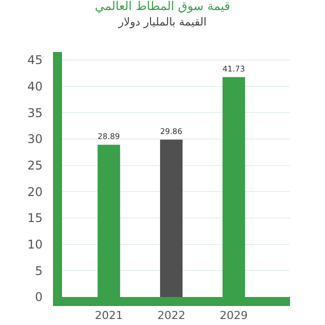  I want to click on x-tick-label: 2029, so click(234, 315).